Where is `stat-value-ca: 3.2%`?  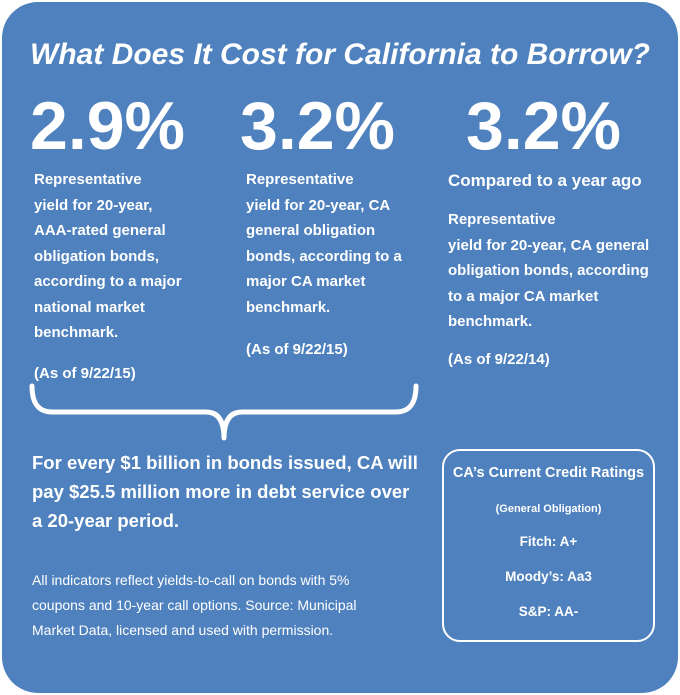
stat-value-ca: 3.2% is located at coordinates (317, 126).